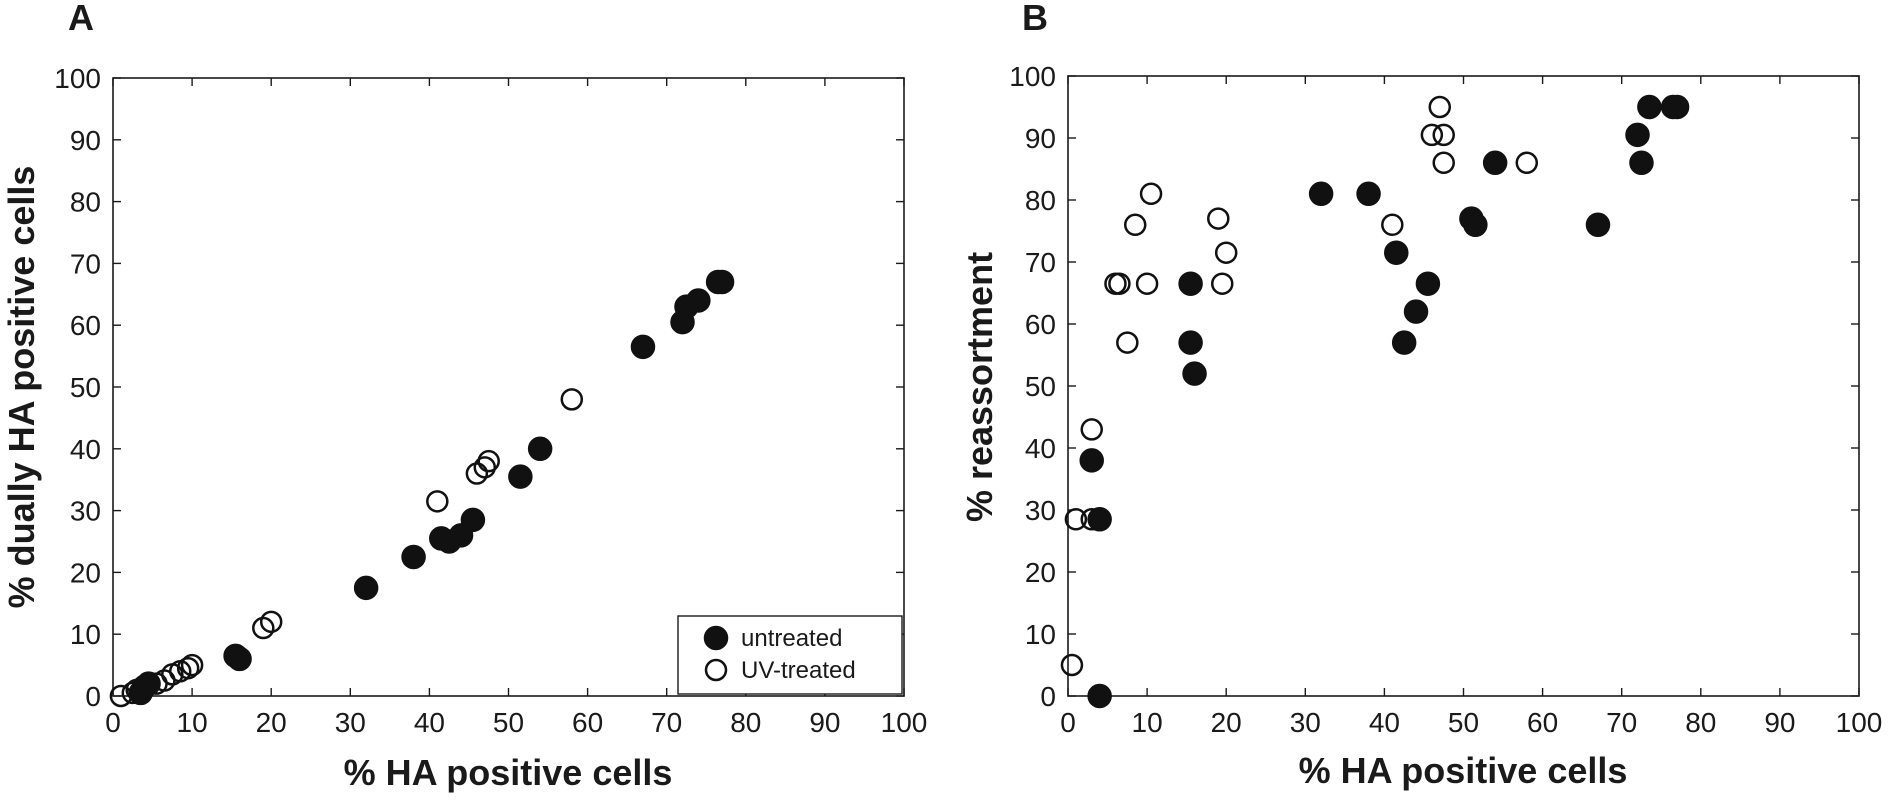 The image size is (1896, 800). Describe the element at coordinates (716, 638) in the screenshot. I see `legend-marker-untreated` at that location.